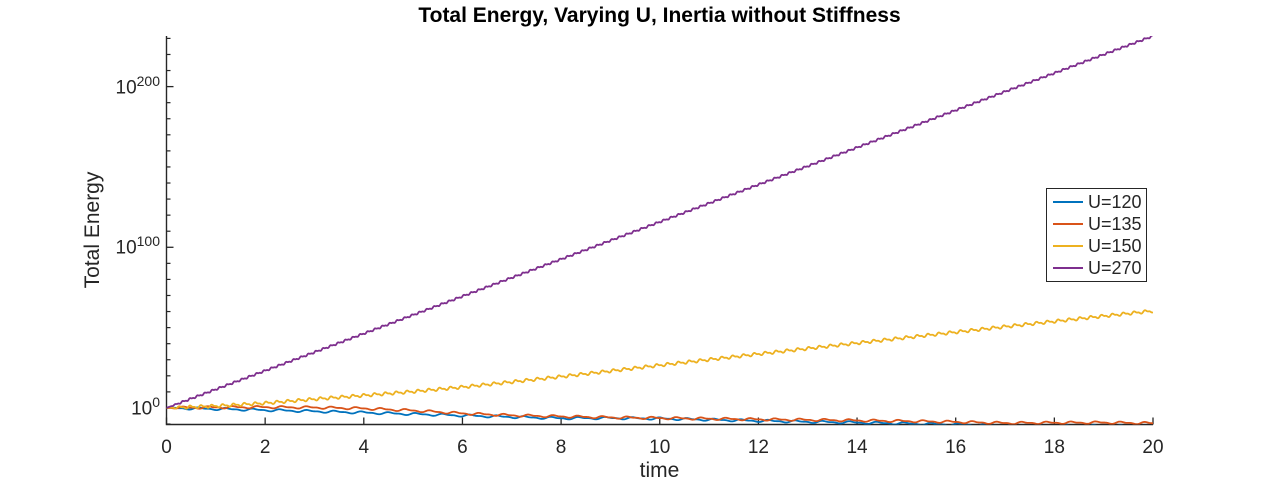  I want to click on legend-entry-u150: U=150, so click(1096, 246).